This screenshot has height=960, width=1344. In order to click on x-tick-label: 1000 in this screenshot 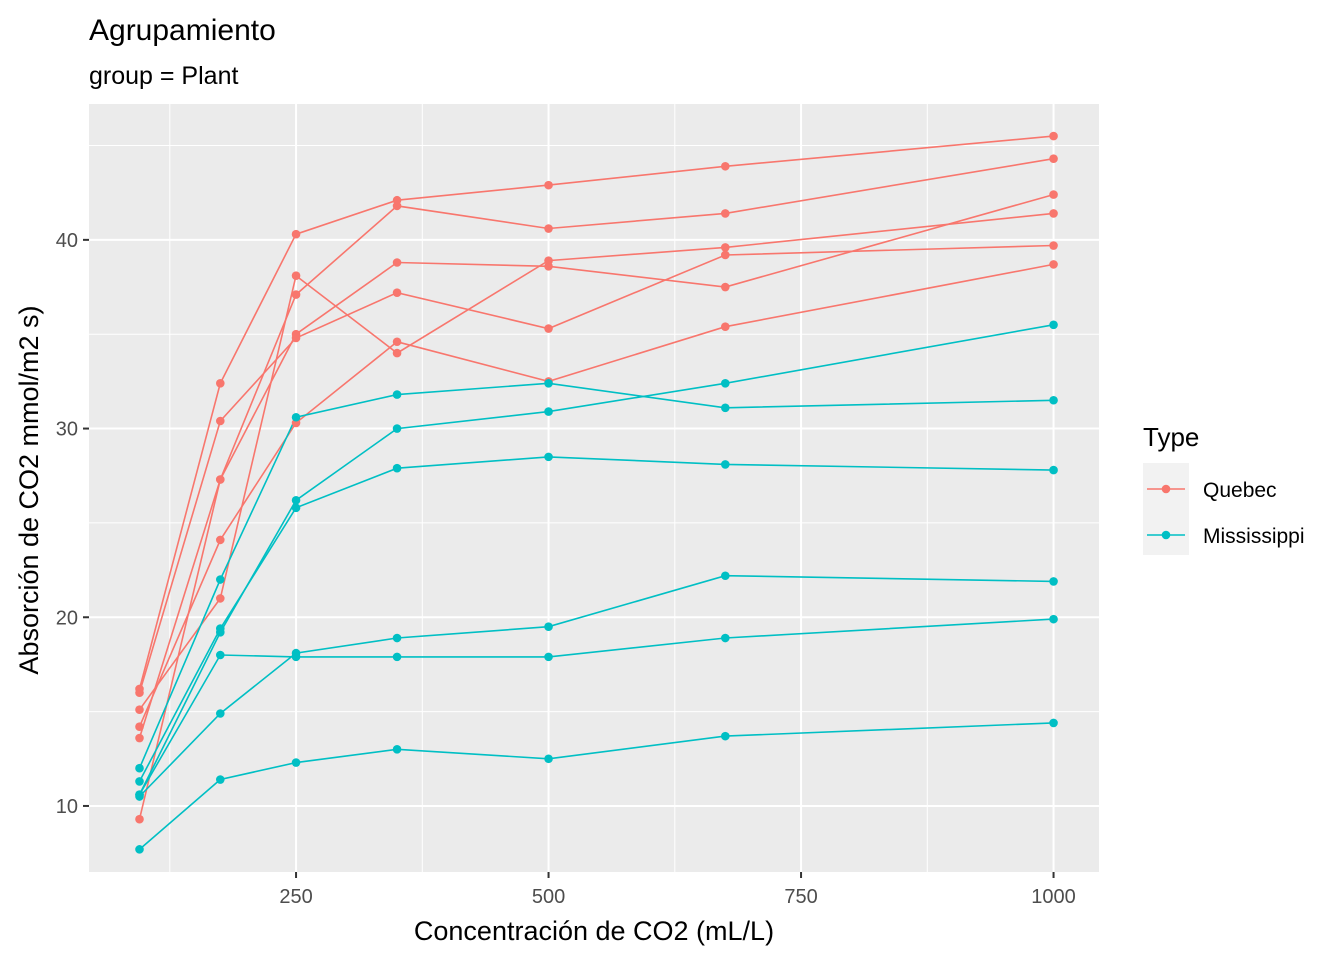, I will do `click(1053, 897)`.